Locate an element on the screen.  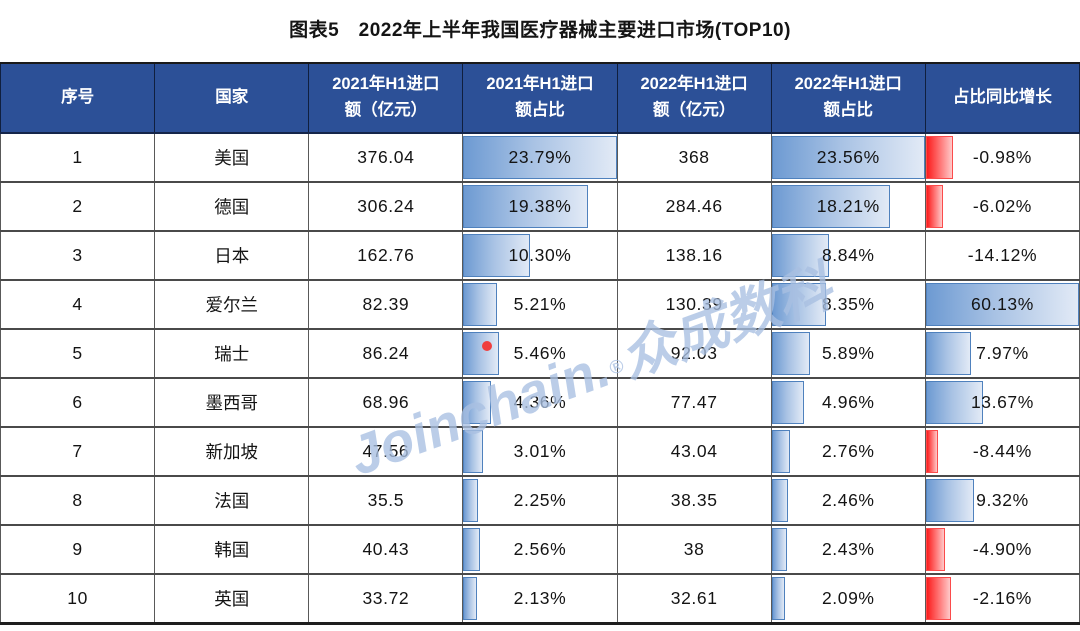
growth-cell-value: -0.98% is located at coordinates (1002, 157).